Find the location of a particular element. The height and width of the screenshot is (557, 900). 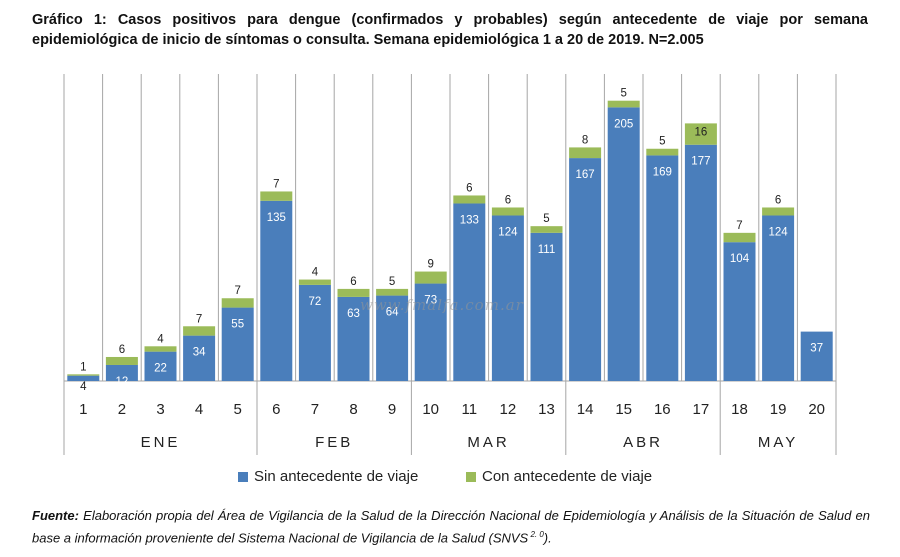

data-label-sin-antecedente: 111 is located at coordinates (546, 250).